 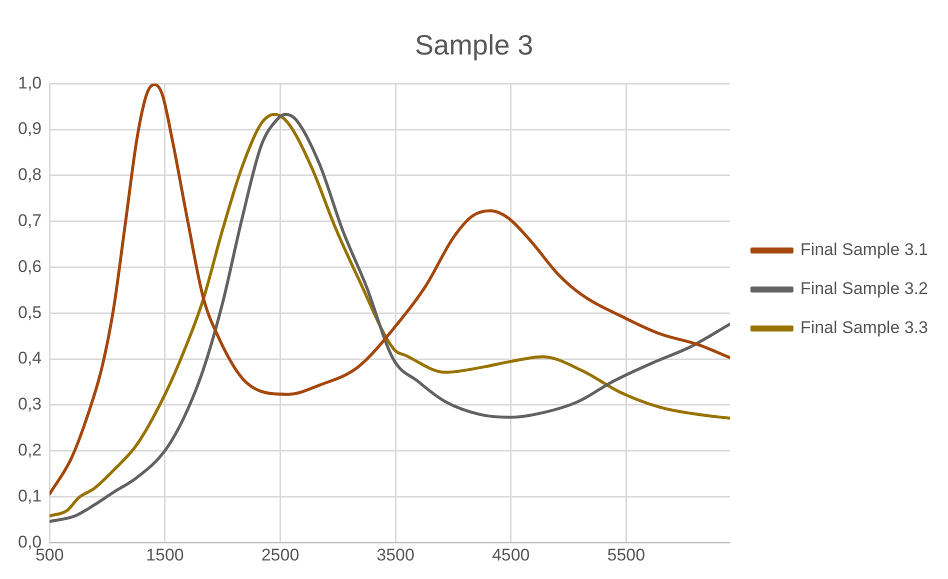 I want to click on x-tick-label: 4500, so click(x=511, y=554).